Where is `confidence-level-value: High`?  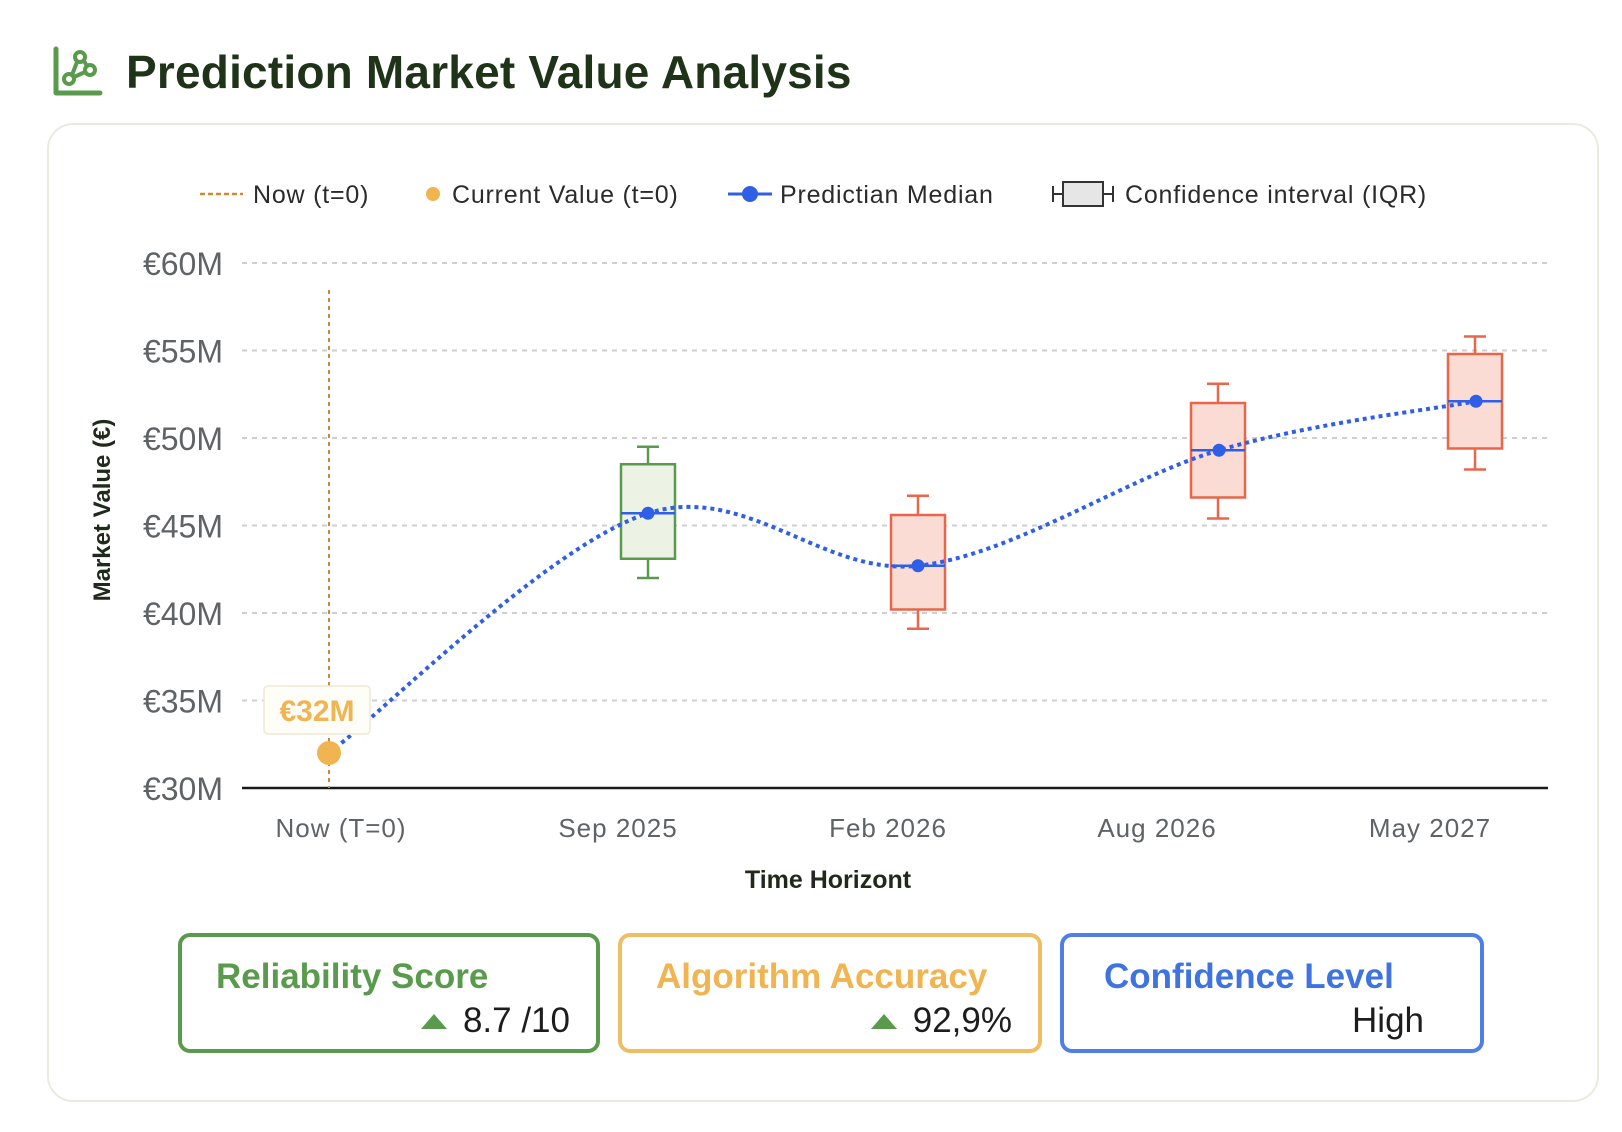 confidence-level-value: High is located at coordinates (1388, 1020).